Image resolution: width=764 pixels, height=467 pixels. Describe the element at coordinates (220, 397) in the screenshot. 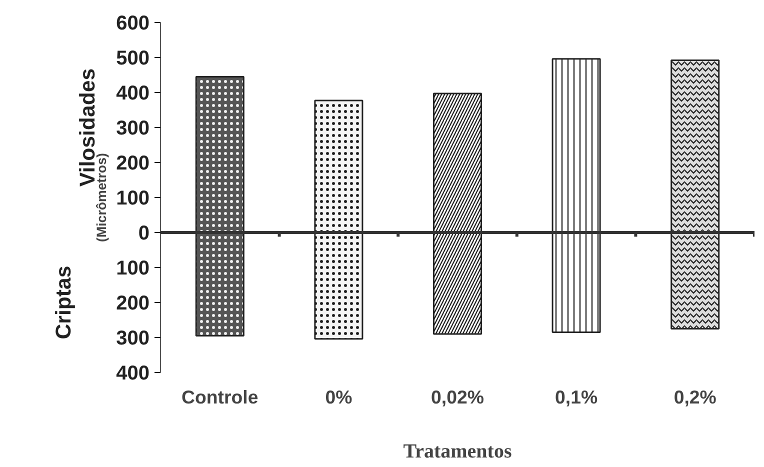

I see `x-tick-label: Controle` at that location.